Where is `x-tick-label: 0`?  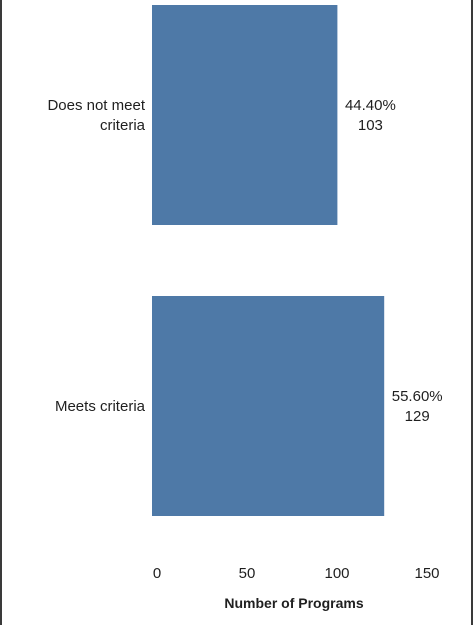 x-tick-label: 0 is located at coordinates (157, 573).